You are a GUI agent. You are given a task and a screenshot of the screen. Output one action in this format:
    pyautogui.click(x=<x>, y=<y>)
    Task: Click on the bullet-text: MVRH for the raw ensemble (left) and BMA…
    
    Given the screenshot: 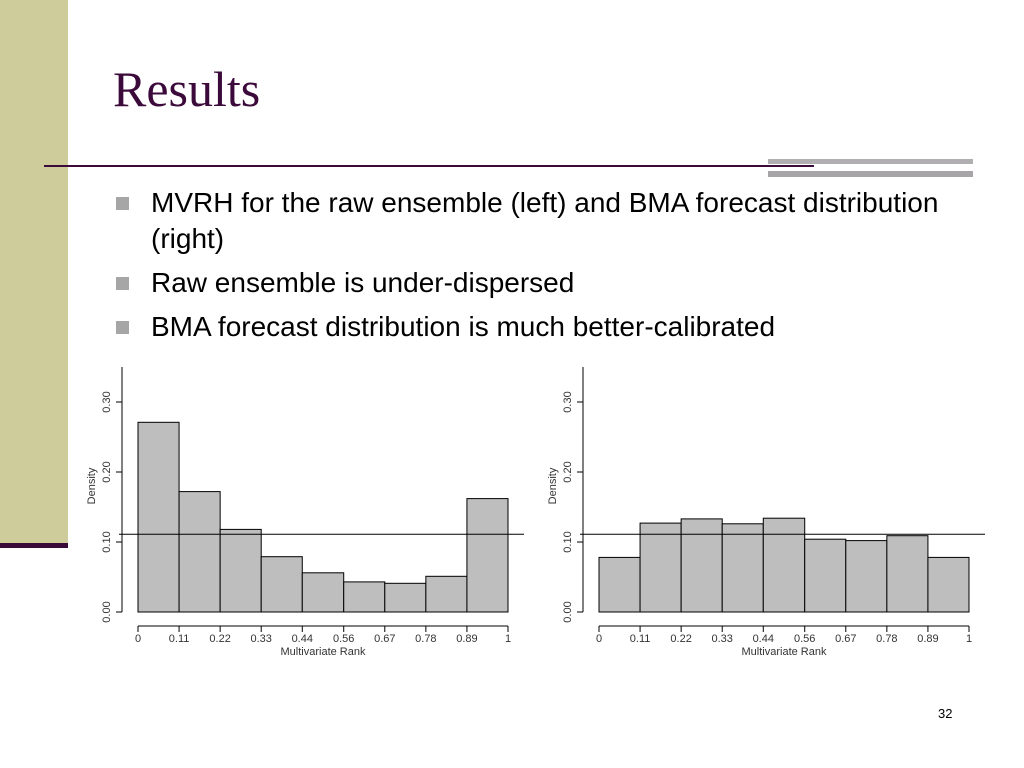 What is the action you would take?
    pyautogui.click(x=545, y=220)
    